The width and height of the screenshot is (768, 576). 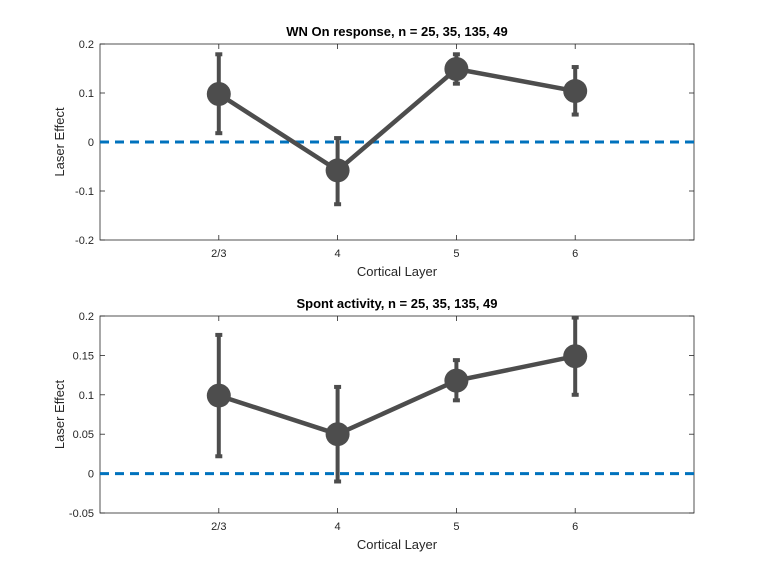 I want to click on y-tick-label: -0.05, so click(x=81, y=514).